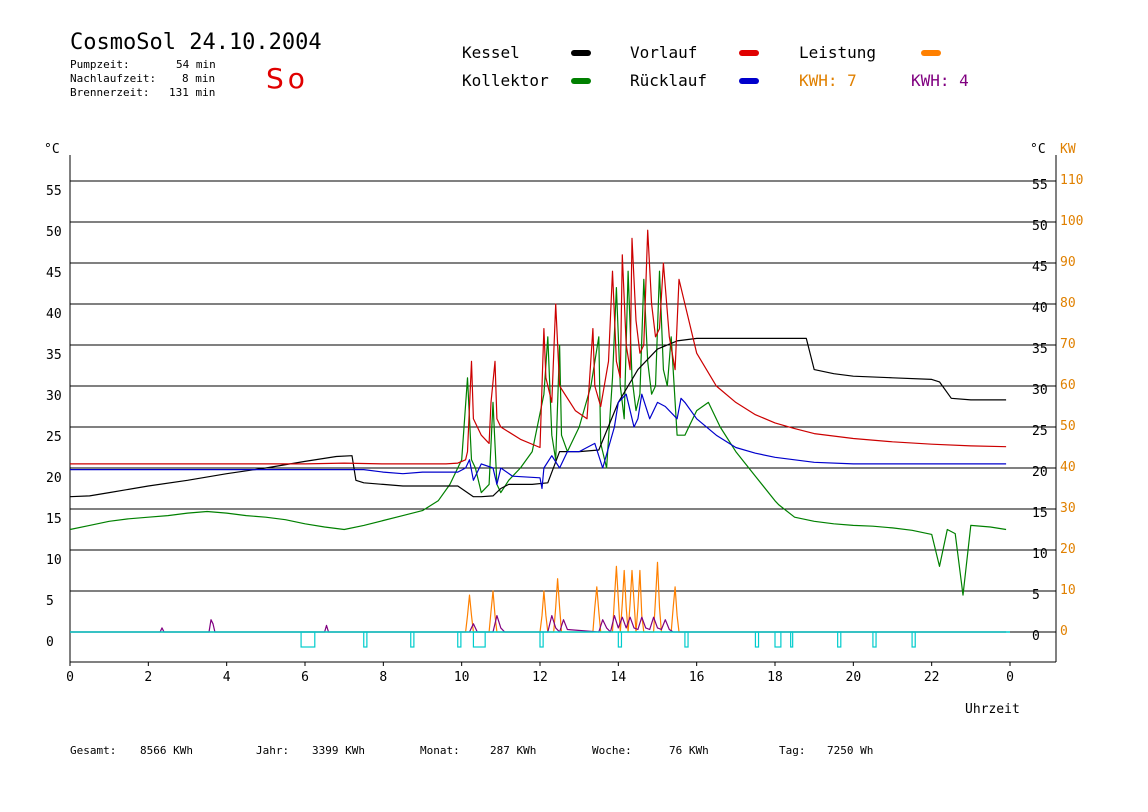  What do you see at coordinates (828, 80) in the screenshot?
I see `kwh-orange-label: KWH: 7` at bounding box center [828, 80].